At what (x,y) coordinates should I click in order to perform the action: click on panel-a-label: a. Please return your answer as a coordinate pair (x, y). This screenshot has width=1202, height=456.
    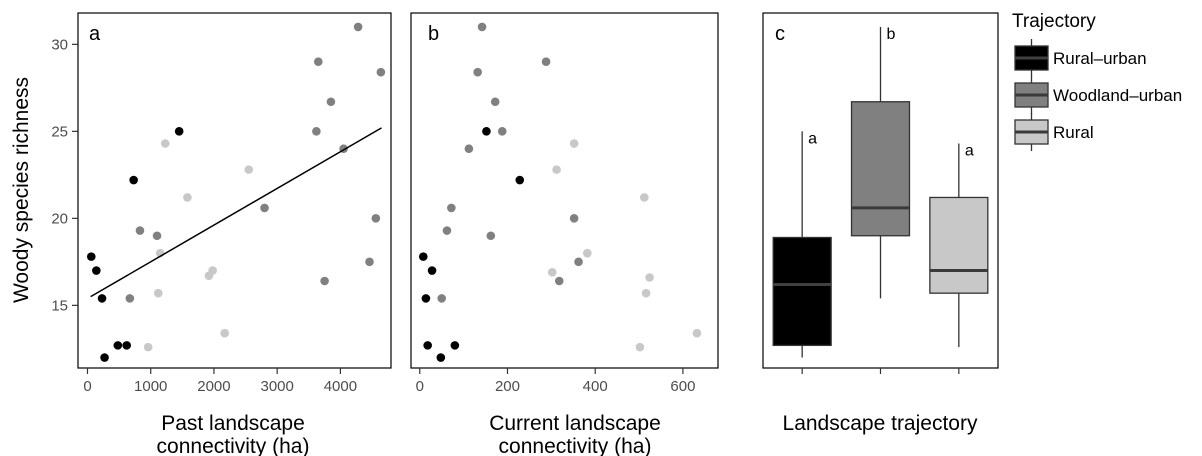
    Looking at the image, I should click on (95, 34).